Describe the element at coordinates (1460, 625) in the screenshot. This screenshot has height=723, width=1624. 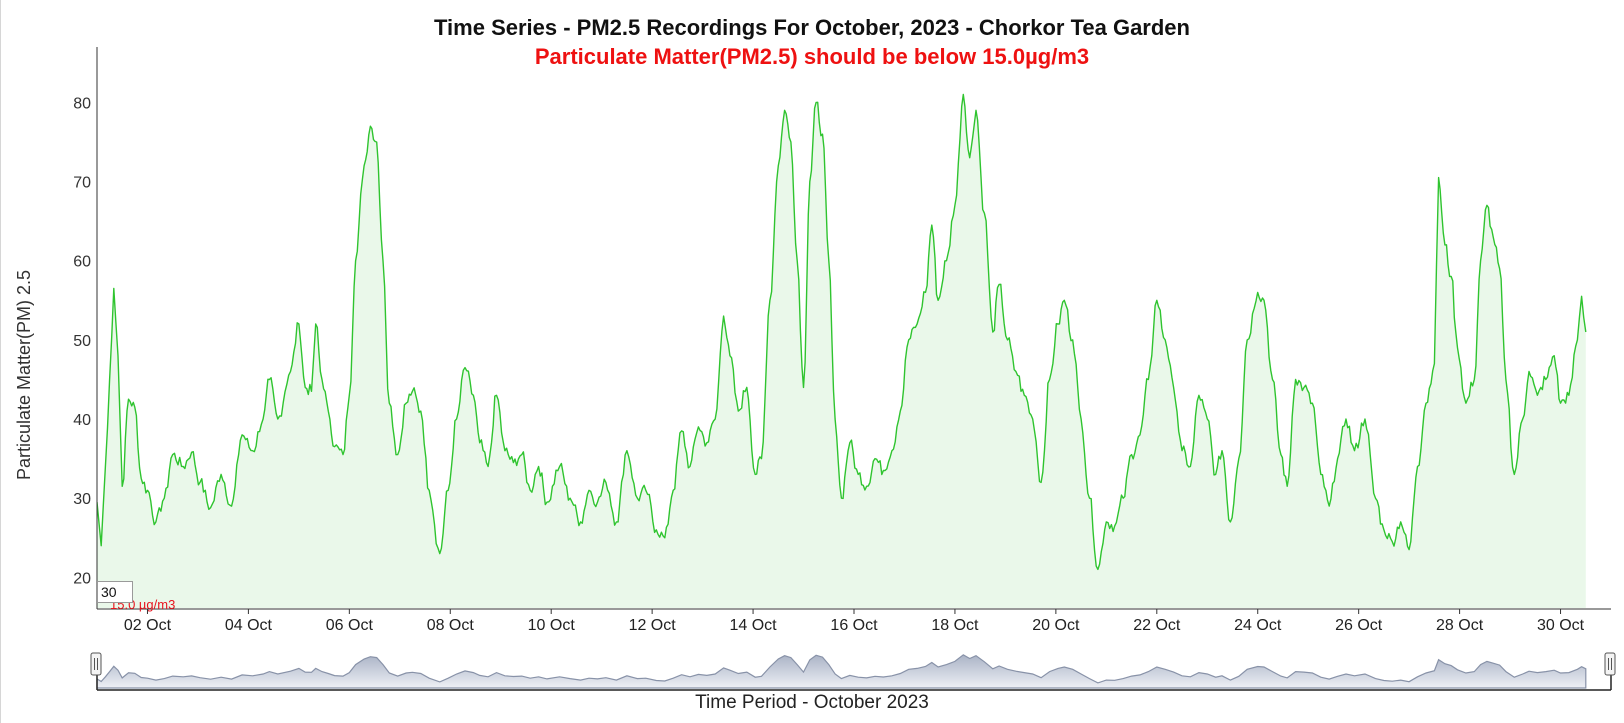
I see `x-tick-label: 28 Oct` at that location.